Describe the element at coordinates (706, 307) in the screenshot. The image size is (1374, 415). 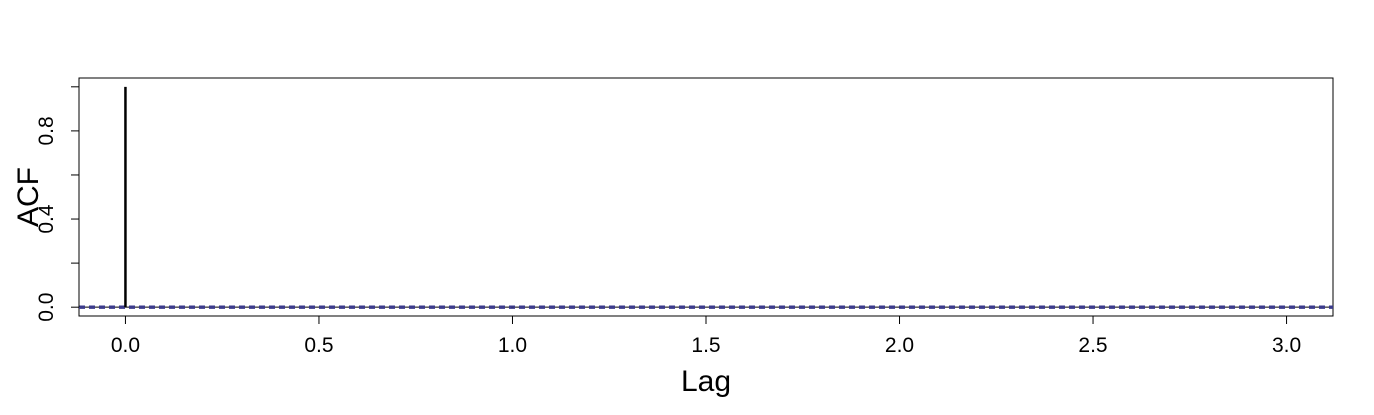
I see `confidence-bounds` at that location.